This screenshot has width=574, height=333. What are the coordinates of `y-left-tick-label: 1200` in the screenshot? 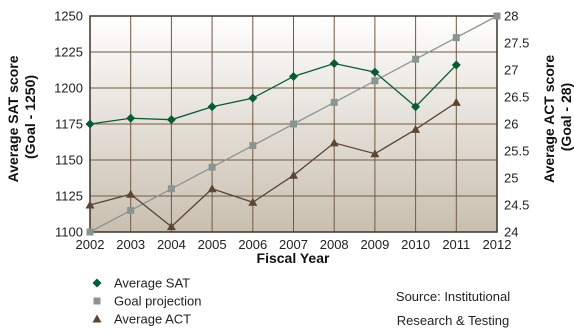 It's located at (68, 88).